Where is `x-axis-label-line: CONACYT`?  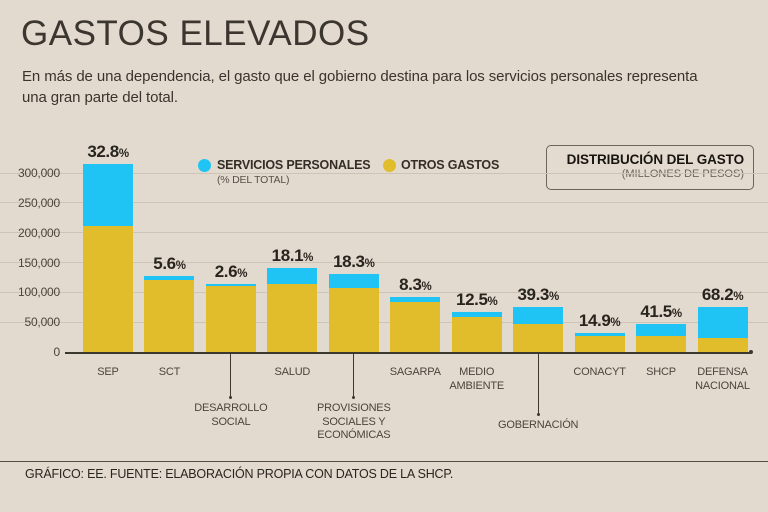 x-axis-label-line: CONACYT is located at coordinates (599, 372).